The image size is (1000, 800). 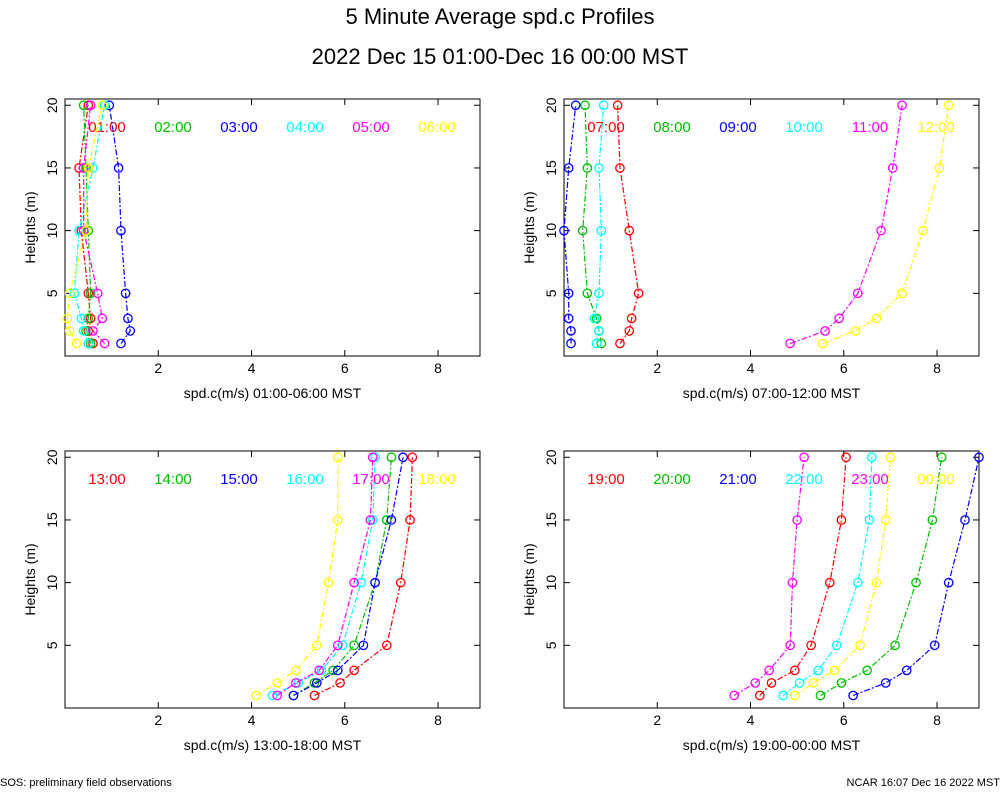 What do you see at coordinates (606, 479) in the screenshot?
I see `legend-label: 19:00` at bounding box center [606, 479].